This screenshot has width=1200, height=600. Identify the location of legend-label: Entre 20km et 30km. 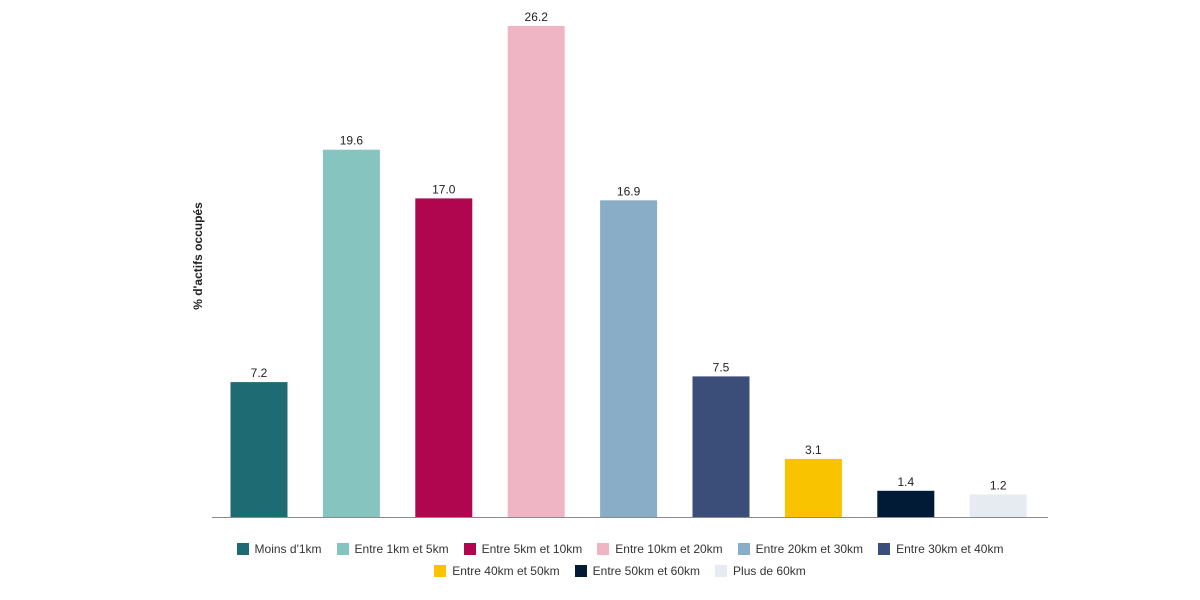
(809, 549).